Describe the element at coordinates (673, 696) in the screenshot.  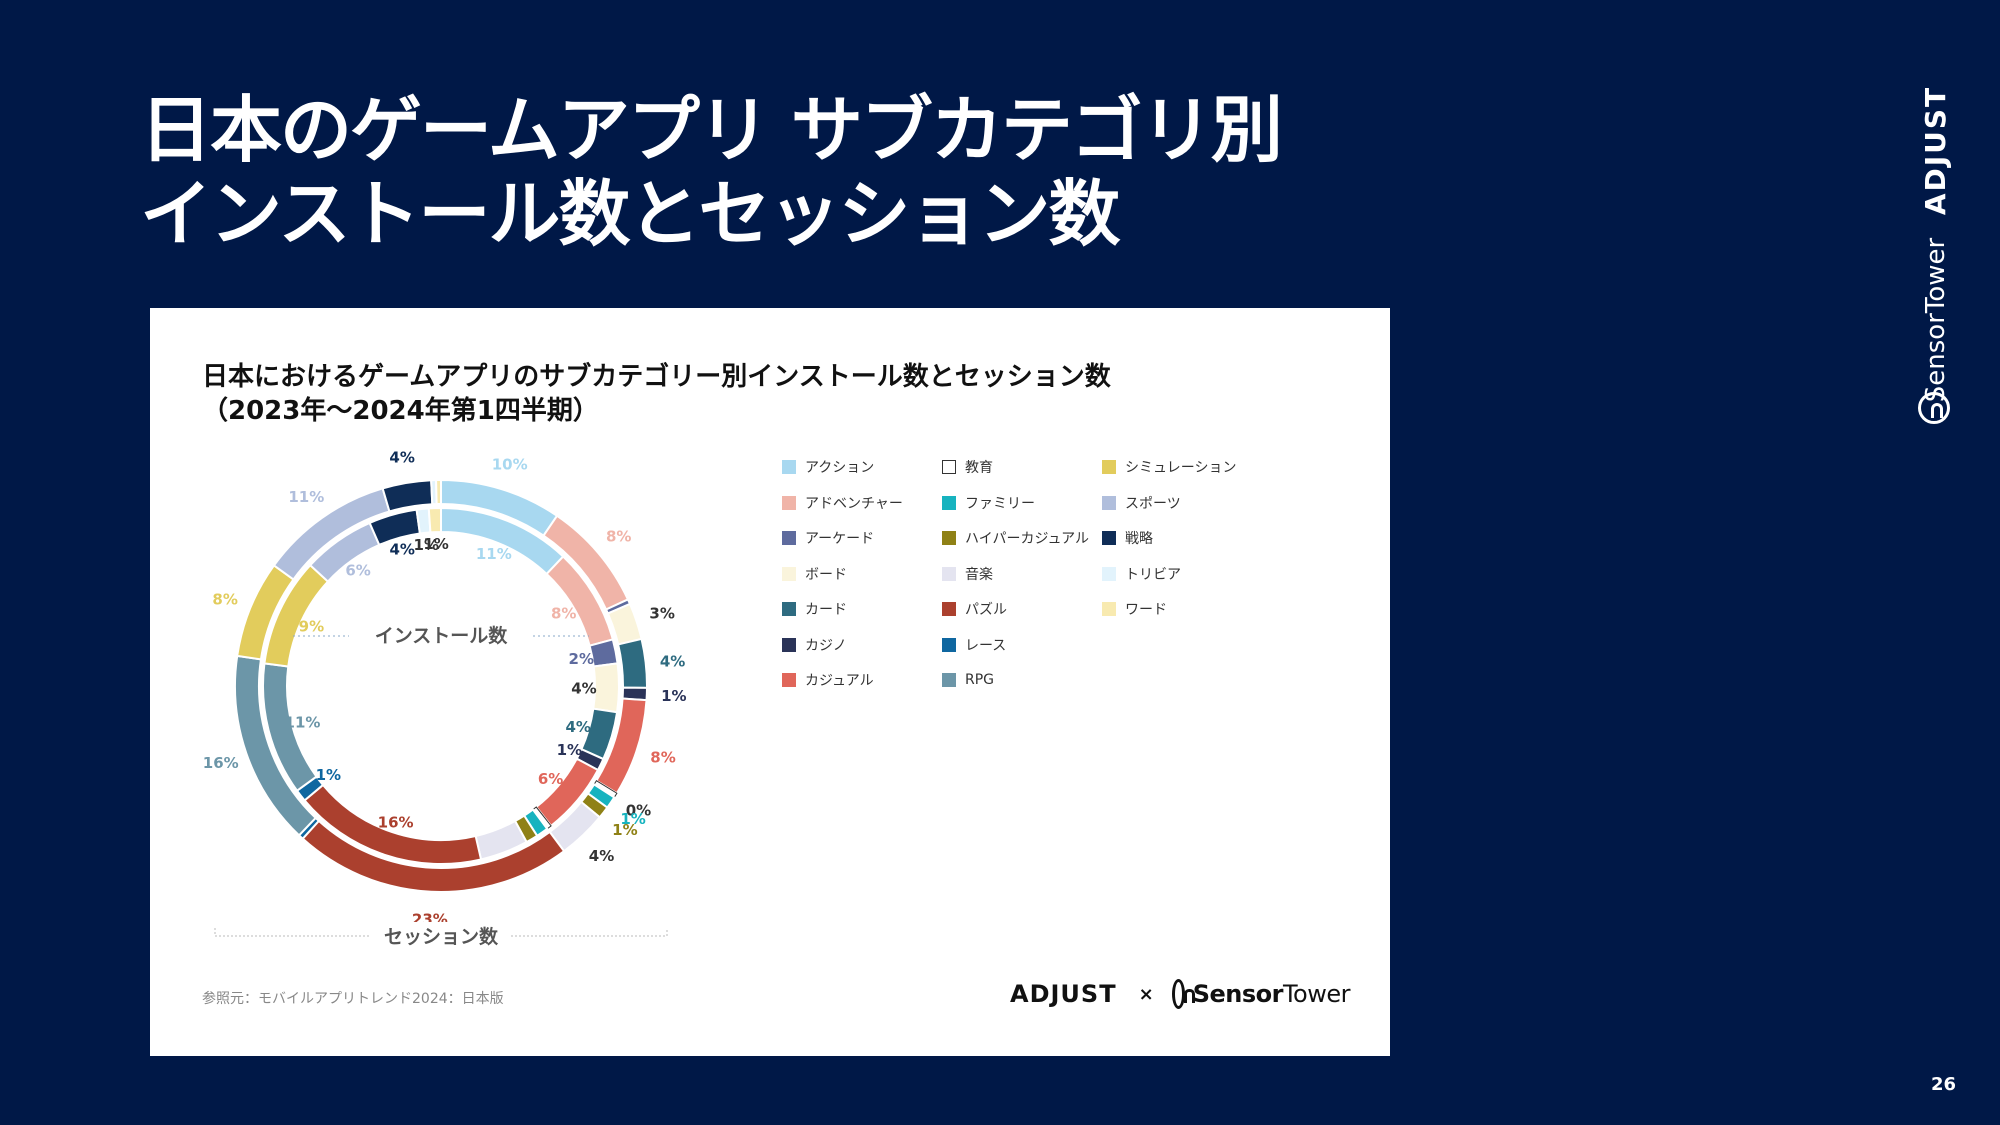
I see `session-label-5: 1%` at that location.